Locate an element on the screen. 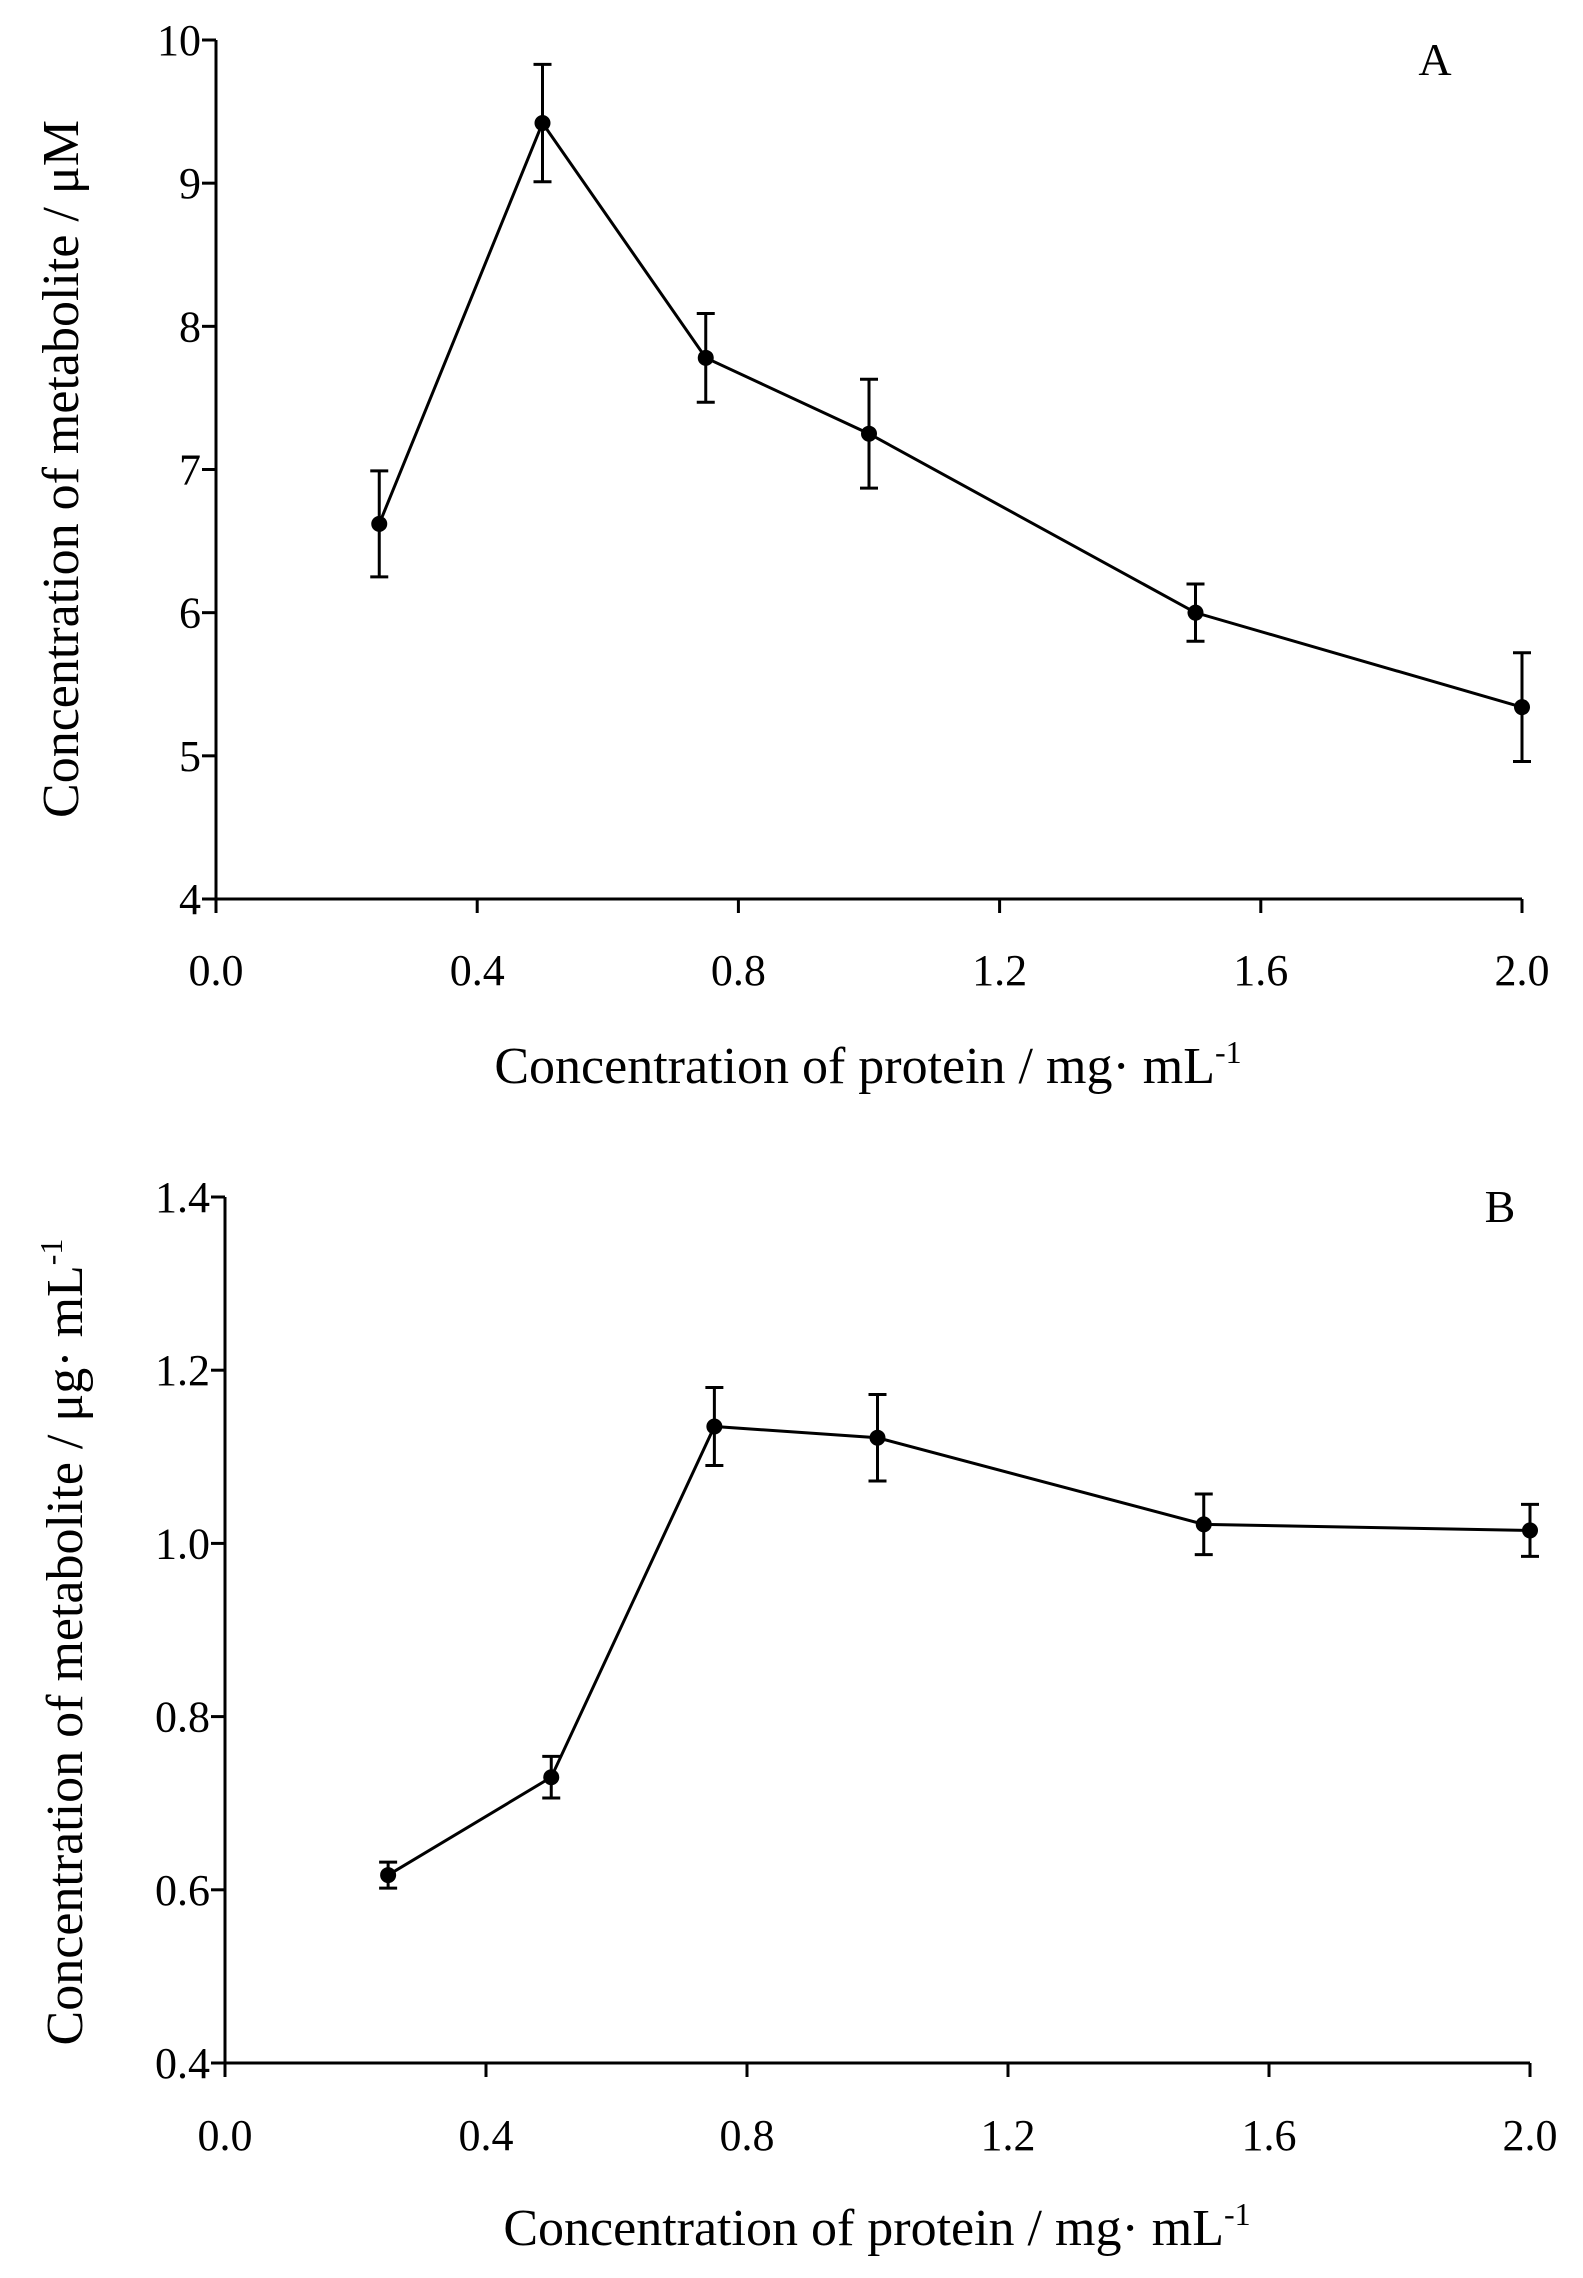 The width and height of the screenshot is (1583, 2278). y-tick-label: 1.2 is located at coordinates (182, 1370).